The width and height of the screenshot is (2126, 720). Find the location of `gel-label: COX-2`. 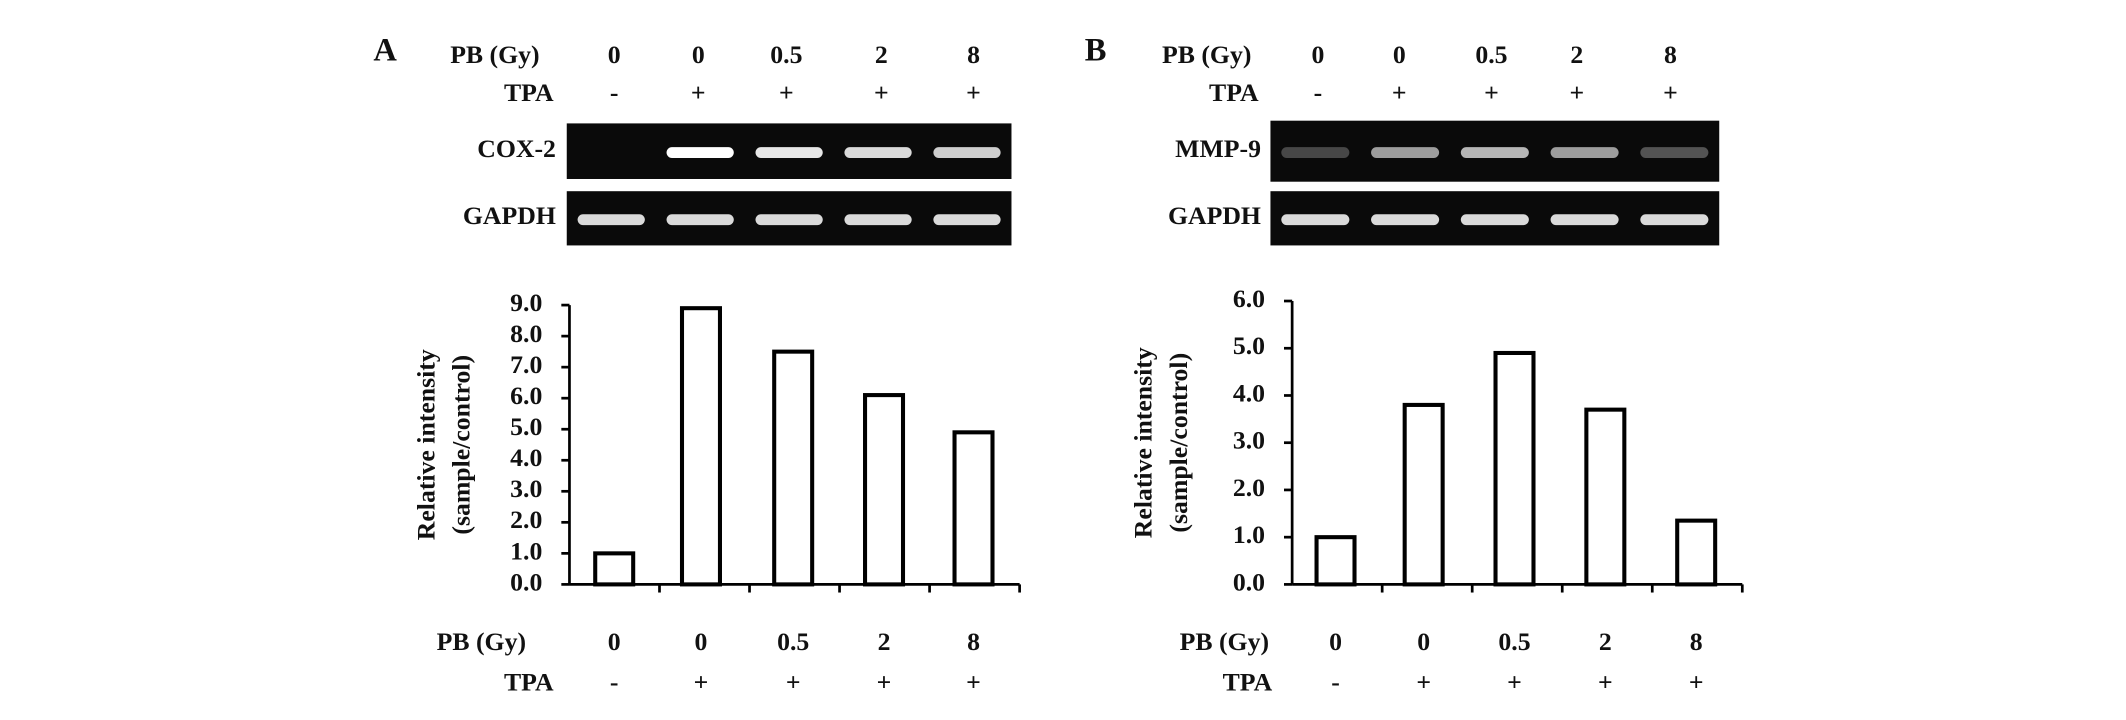

gel-label: COX-2 is located at coordinates (516, 148).